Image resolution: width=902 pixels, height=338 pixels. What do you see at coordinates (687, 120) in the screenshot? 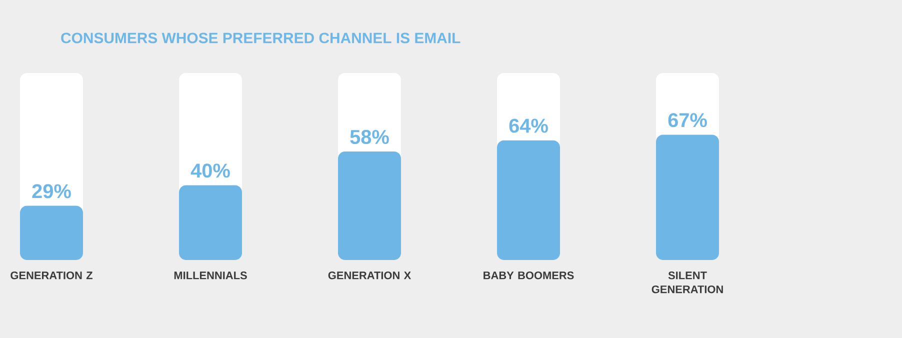
I see `data-label: 67%` at bounding box center [687, 120].